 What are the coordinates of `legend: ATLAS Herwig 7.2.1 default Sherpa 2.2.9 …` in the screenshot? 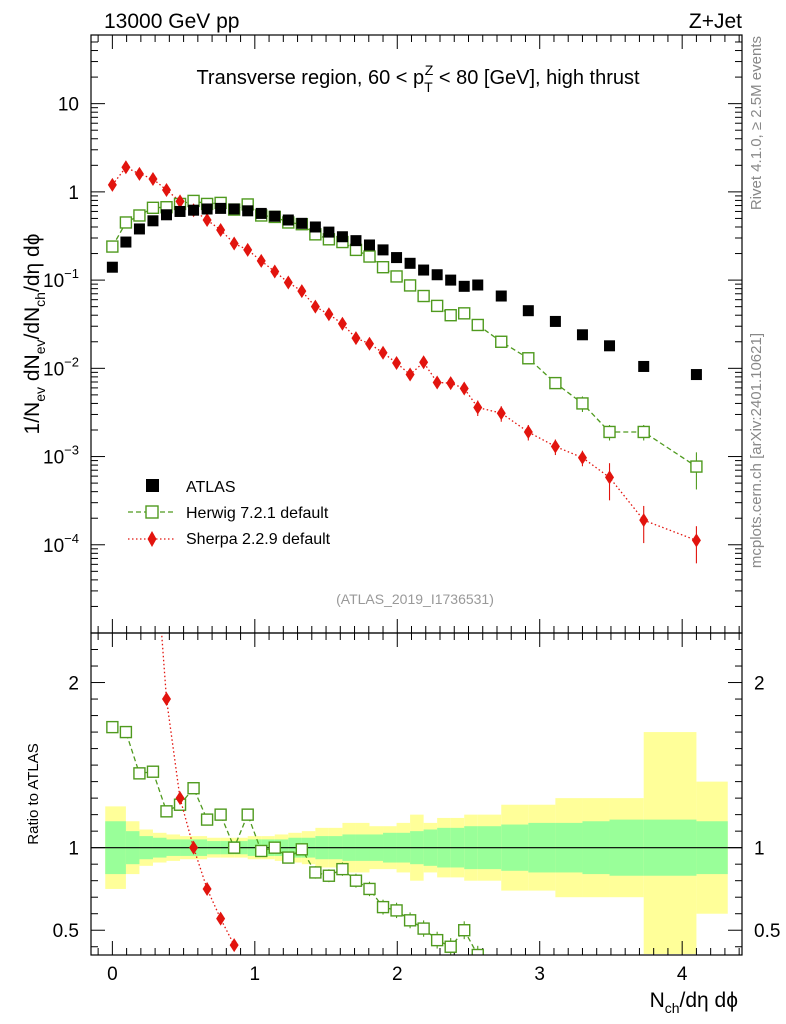 It's located at (229, 513).